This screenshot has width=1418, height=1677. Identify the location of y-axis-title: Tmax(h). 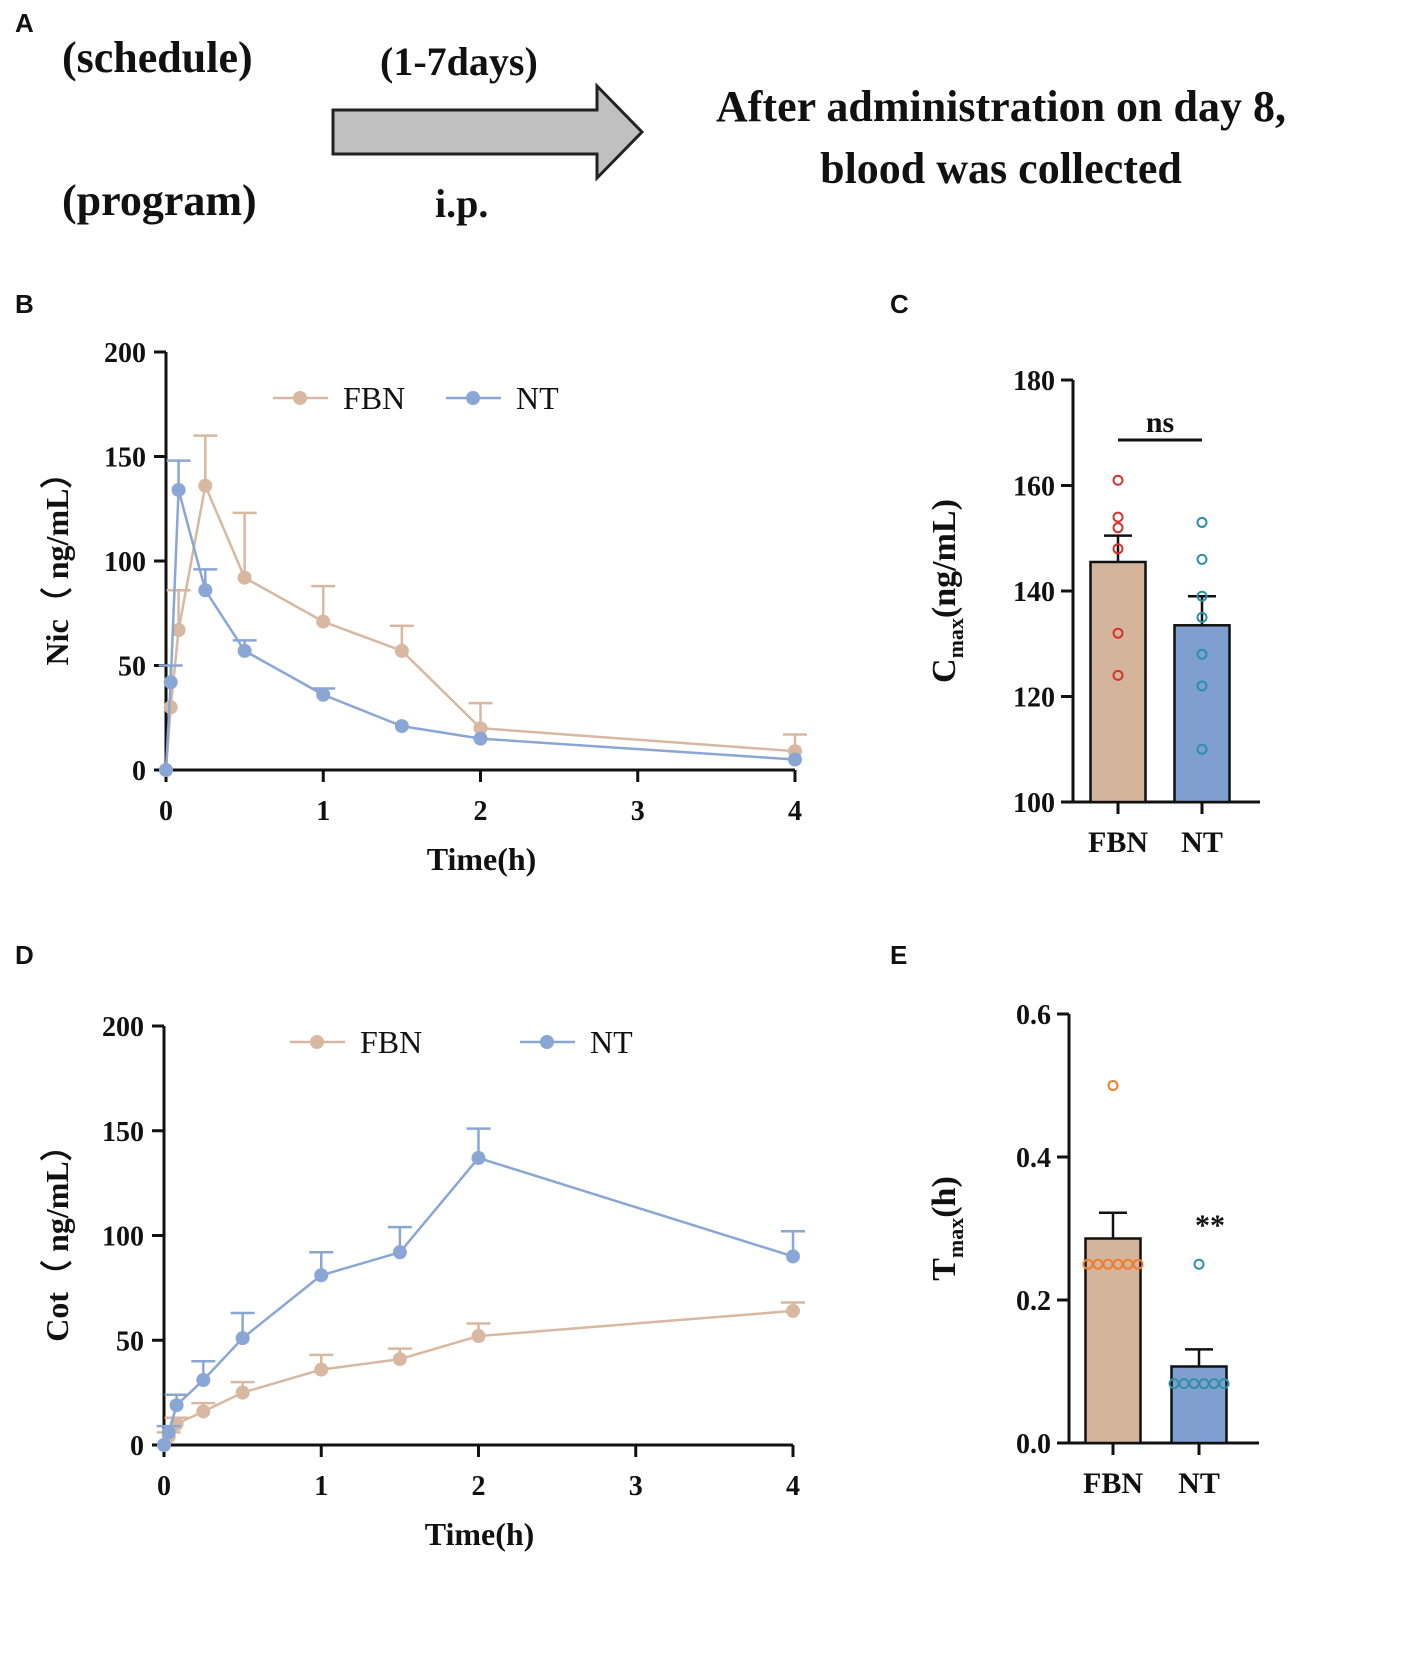
(947, 1228).